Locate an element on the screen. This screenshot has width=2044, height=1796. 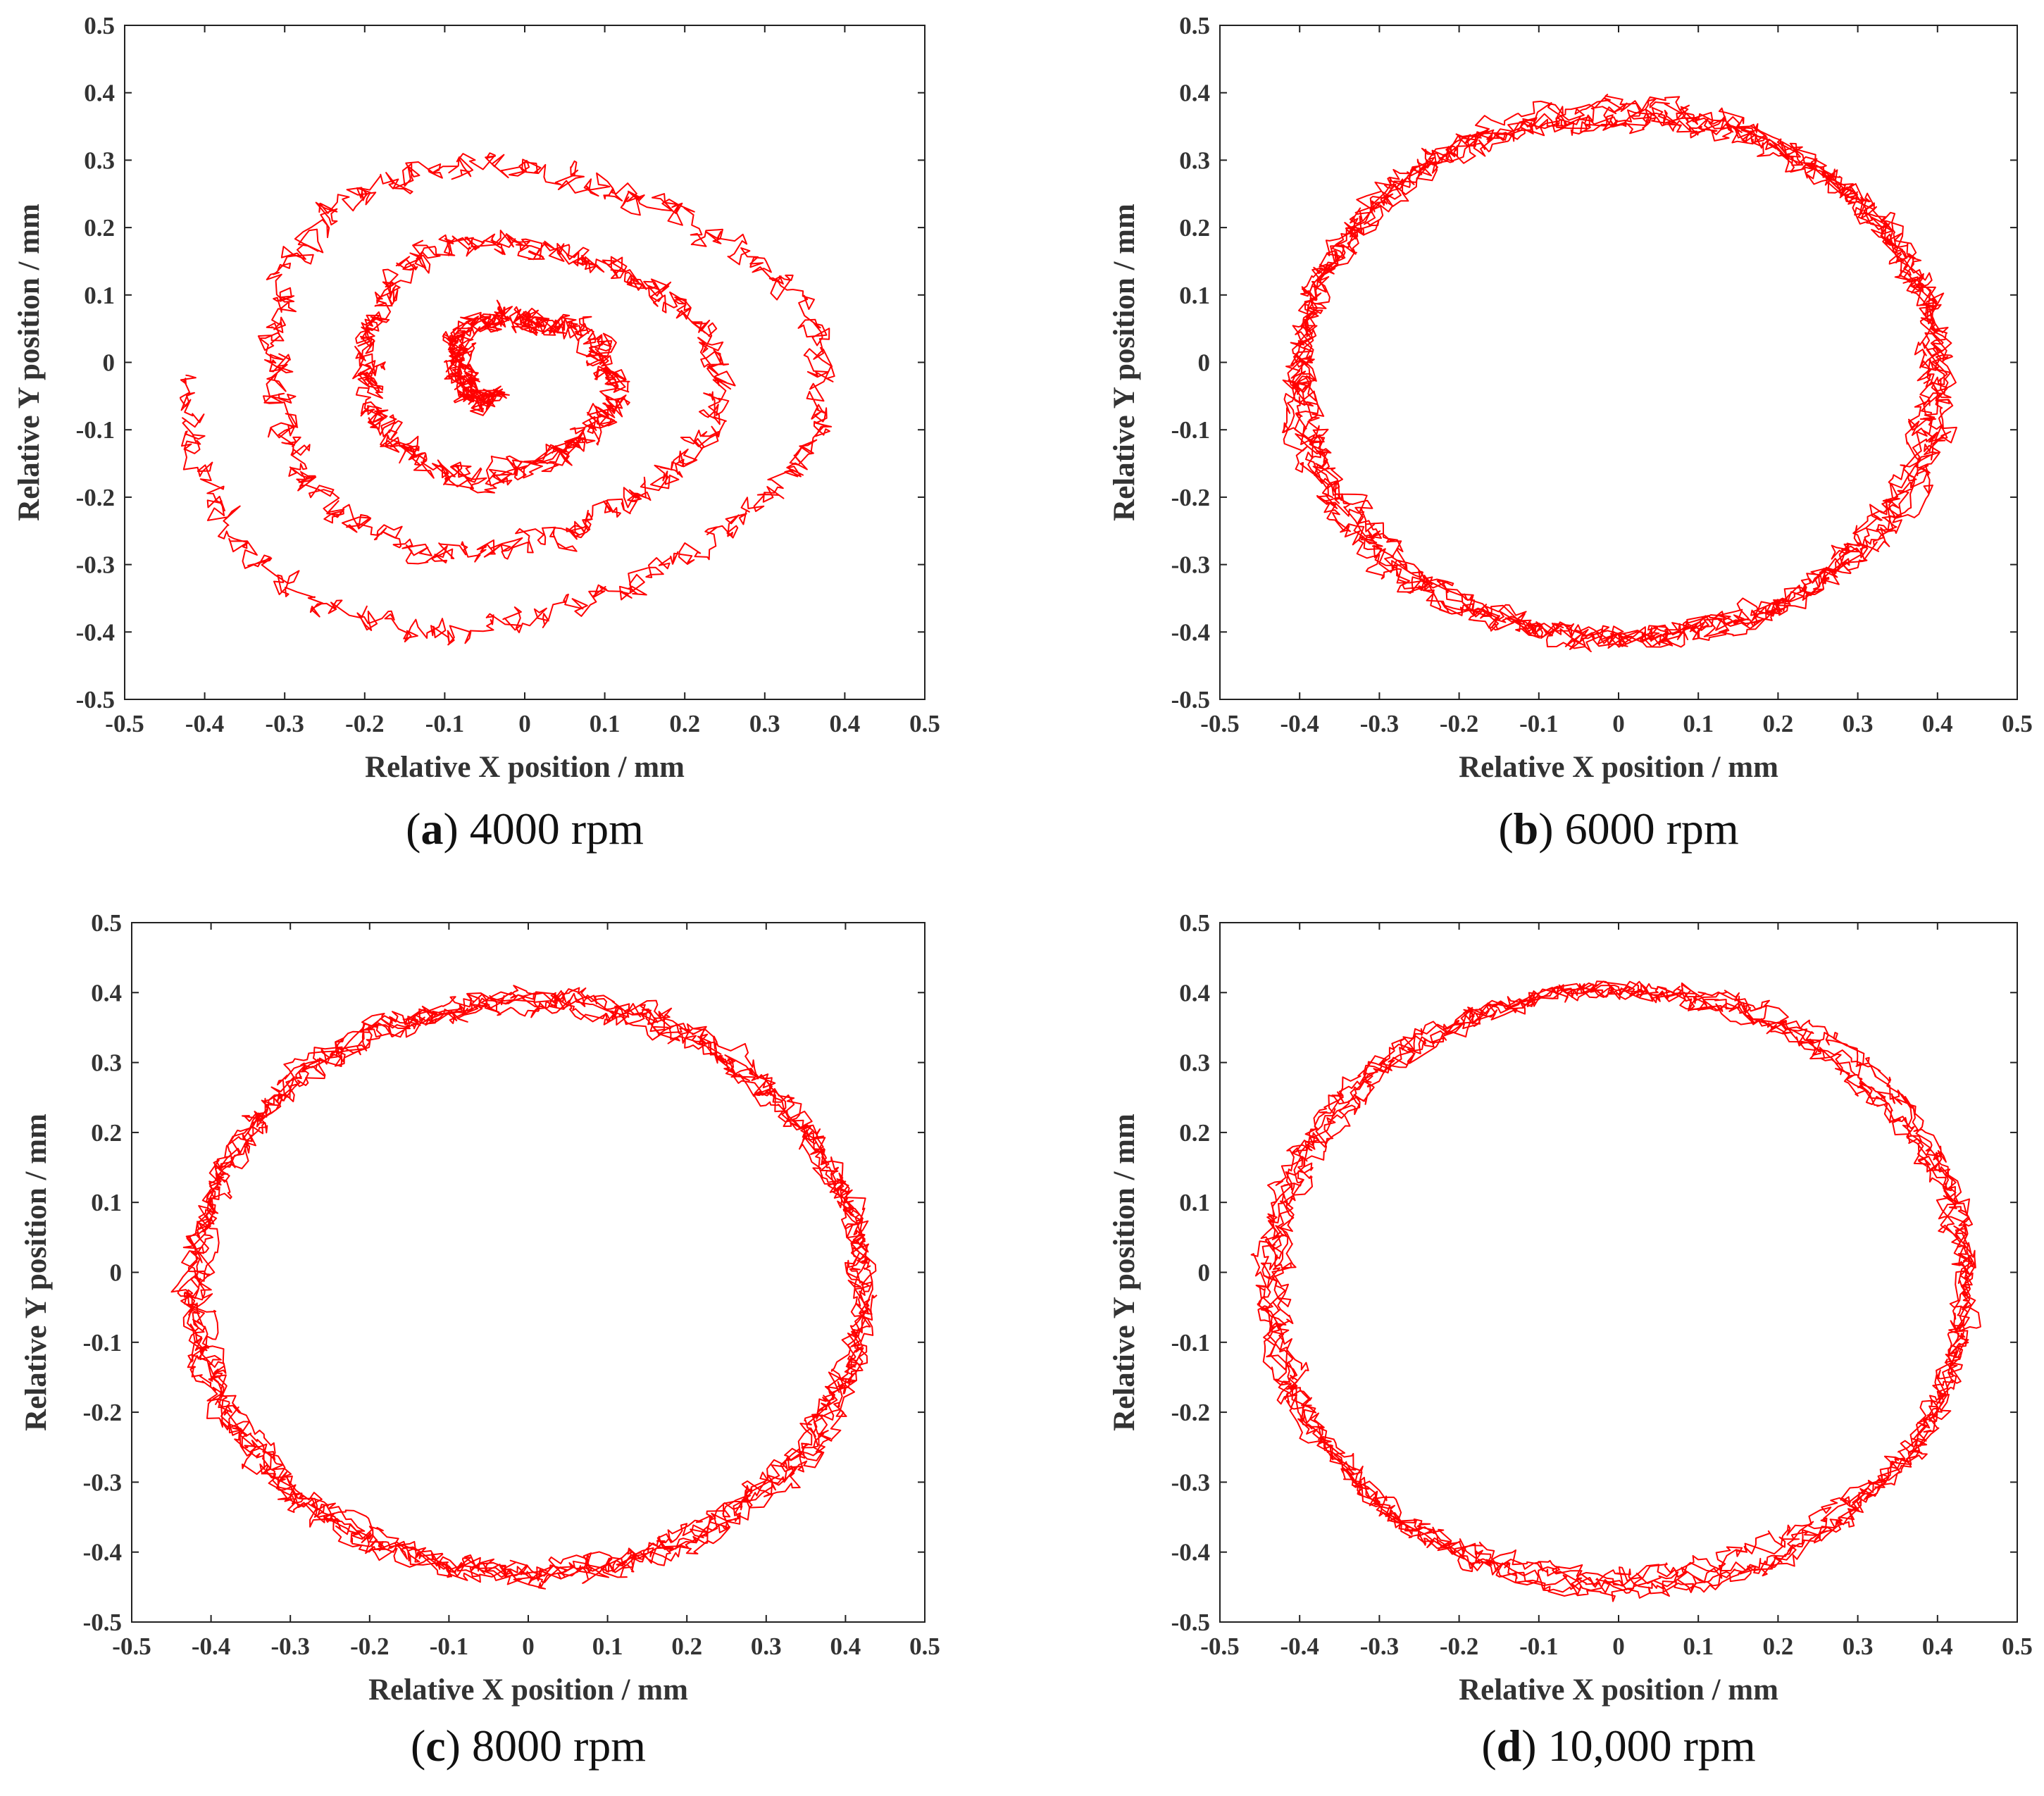
panel-caption-text: 8000 rpm is located at coordinates (559, 1746).